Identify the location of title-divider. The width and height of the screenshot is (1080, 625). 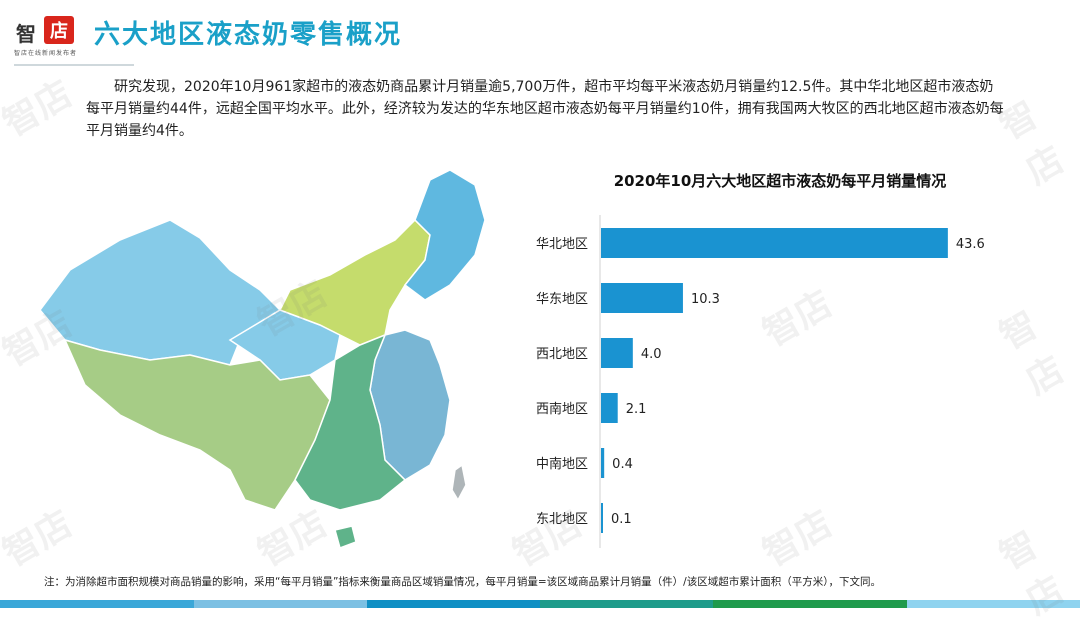
(74, 65).